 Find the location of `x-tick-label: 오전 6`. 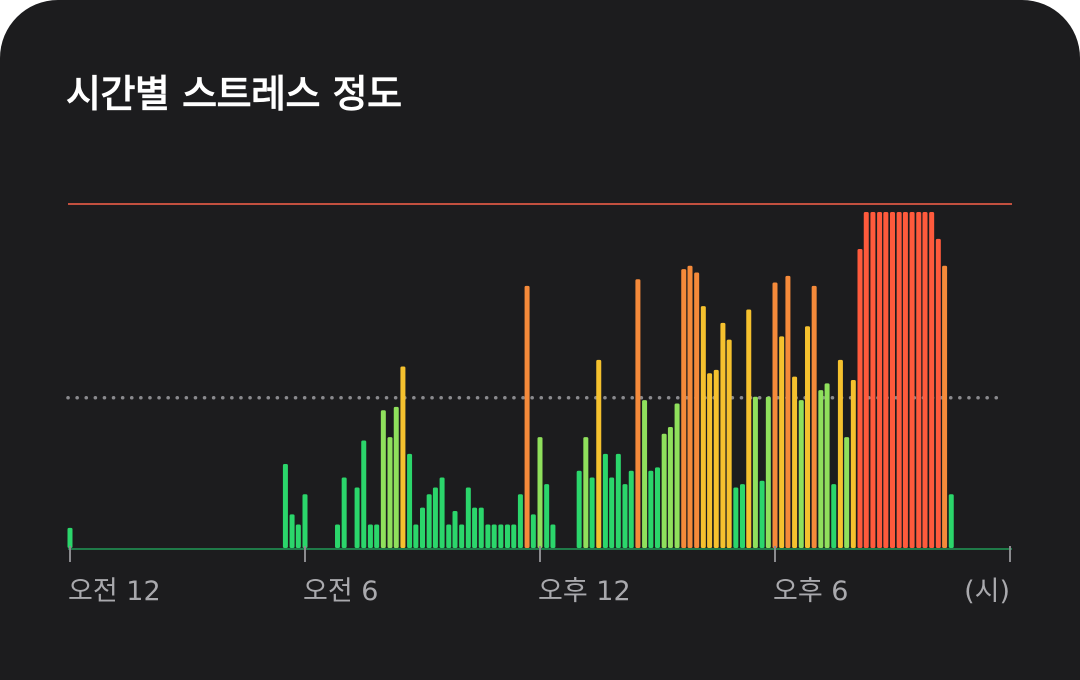

x-tick-label: 오전 6 is located at coordinates (340, 591).